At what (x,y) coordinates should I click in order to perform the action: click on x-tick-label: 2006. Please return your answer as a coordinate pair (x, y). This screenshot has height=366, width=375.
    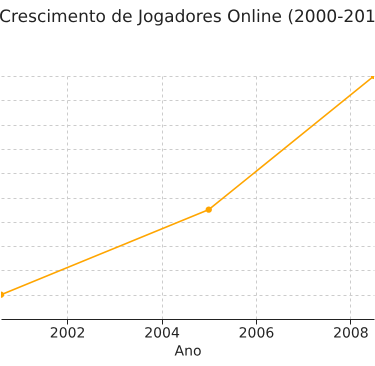
    Looking at the image, I should click on (256, 334).